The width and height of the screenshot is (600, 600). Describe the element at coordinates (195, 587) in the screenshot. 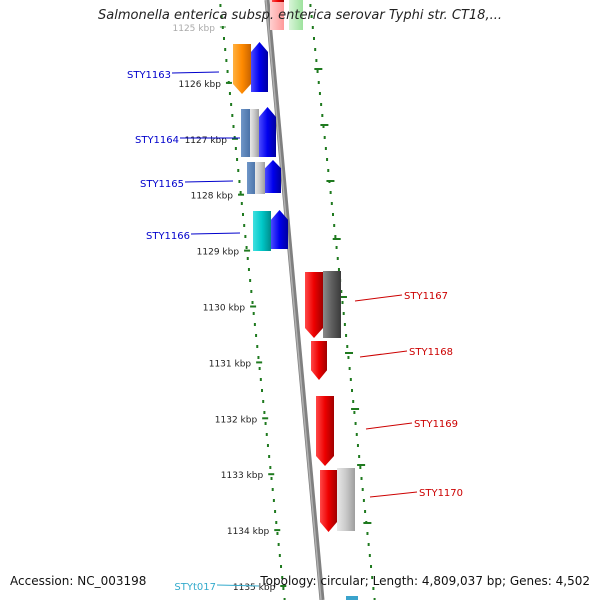

I see `gene-label-styt017: STYt017` at that location.